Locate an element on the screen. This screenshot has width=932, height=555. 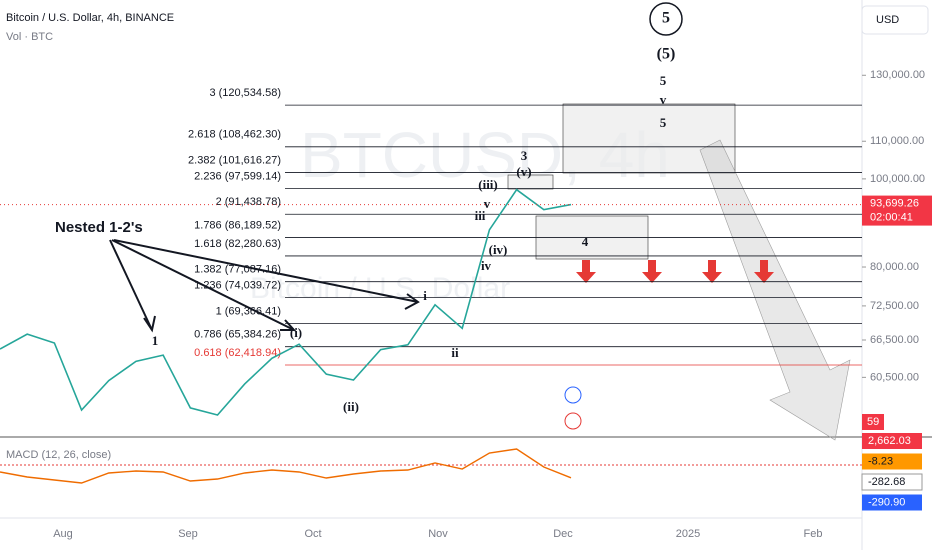
wave-label: (5) is located at coordinates (666, 54).